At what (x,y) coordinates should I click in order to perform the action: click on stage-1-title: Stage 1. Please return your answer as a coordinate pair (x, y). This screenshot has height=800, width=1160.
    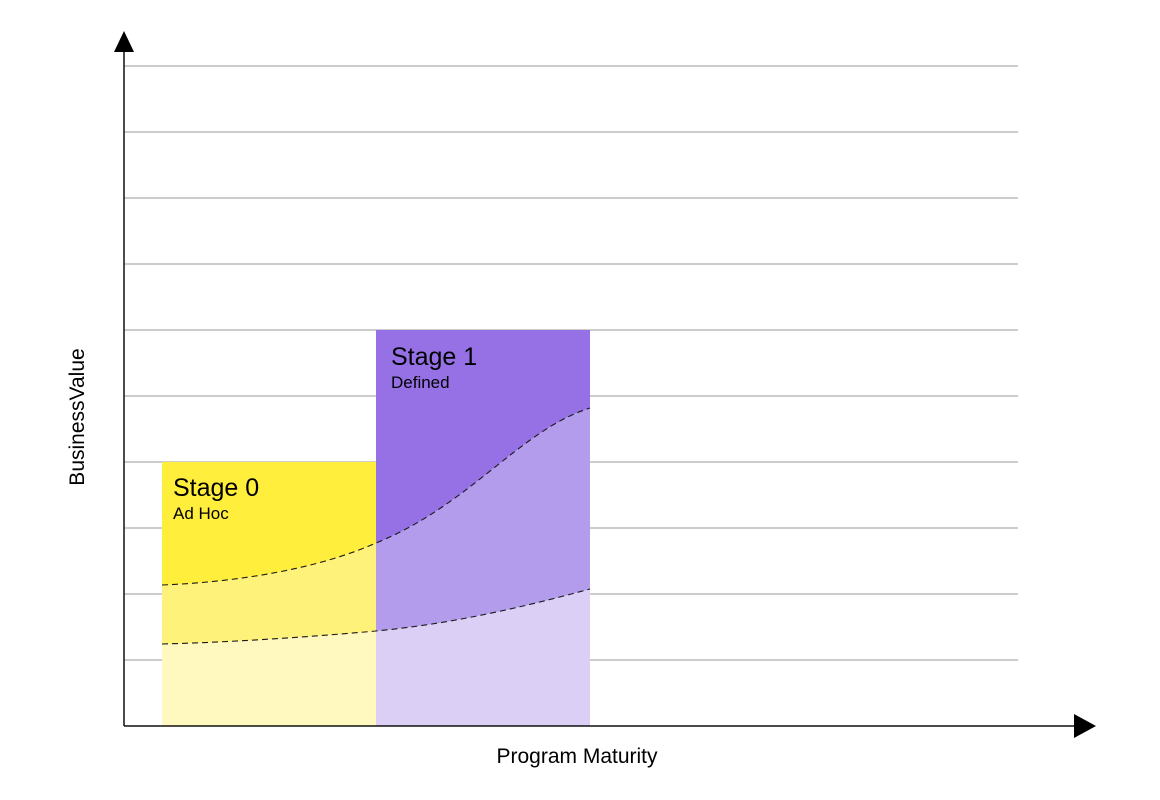
    Looking at the image, I should click on (434, 357).